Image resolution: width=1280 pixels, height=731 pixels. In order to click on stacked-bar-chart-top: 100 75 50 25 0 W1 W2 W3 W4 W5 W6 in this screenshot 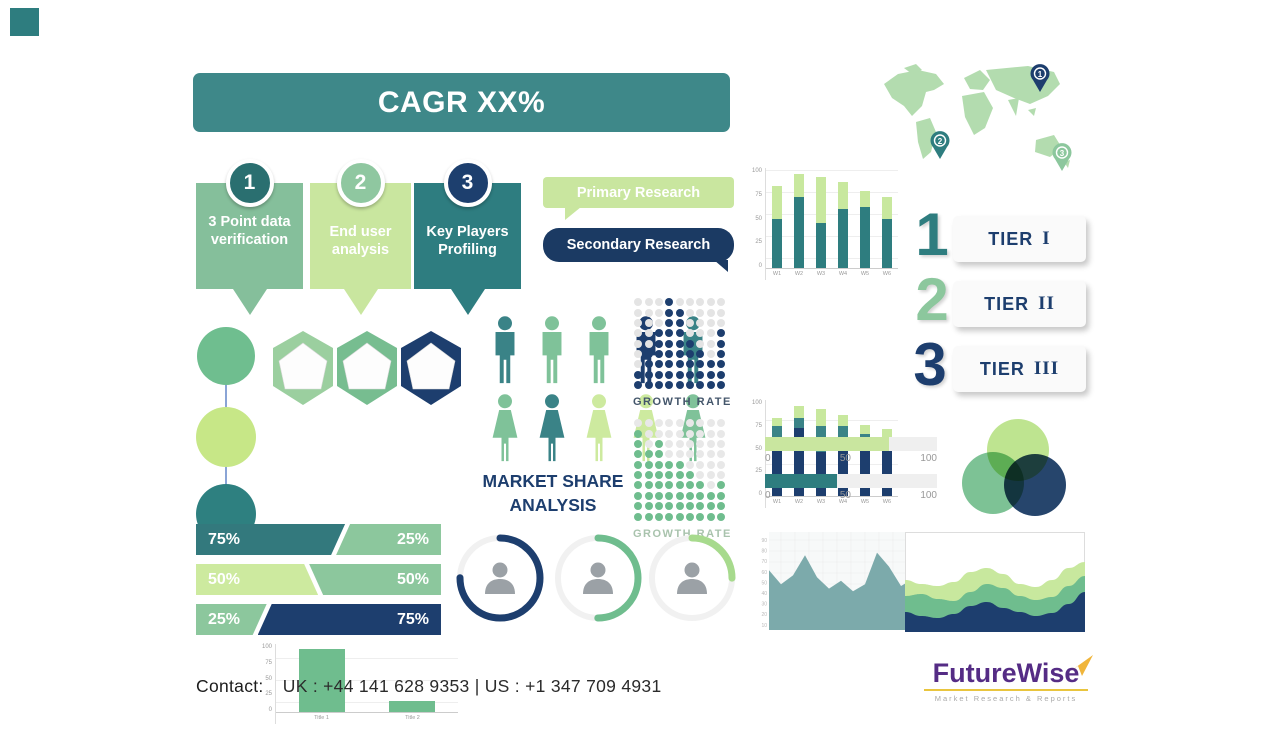, I will do `click(825, 224)`.